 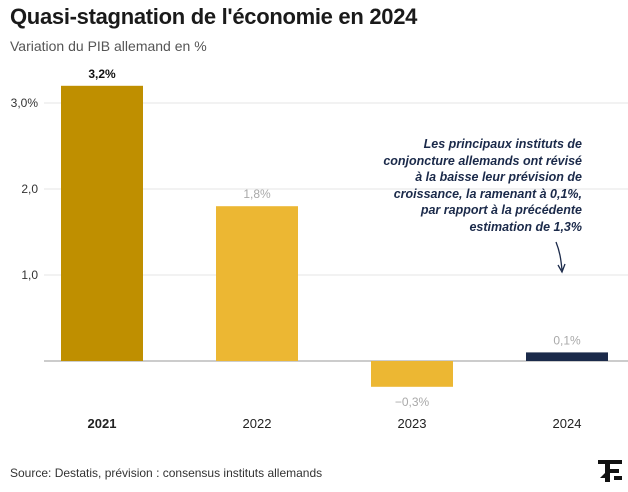 I want to click on y-tick-label: 3,0%, so click(x=25, y=103).